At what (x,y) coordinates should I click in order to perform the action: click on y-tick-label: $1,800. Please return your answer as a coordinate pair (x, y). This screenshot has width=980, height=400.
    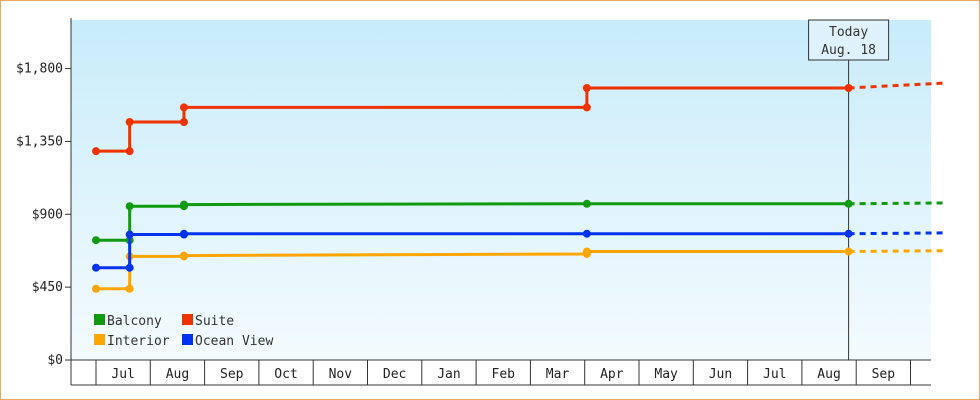
    Looking at the image, I should click on (39, 69).